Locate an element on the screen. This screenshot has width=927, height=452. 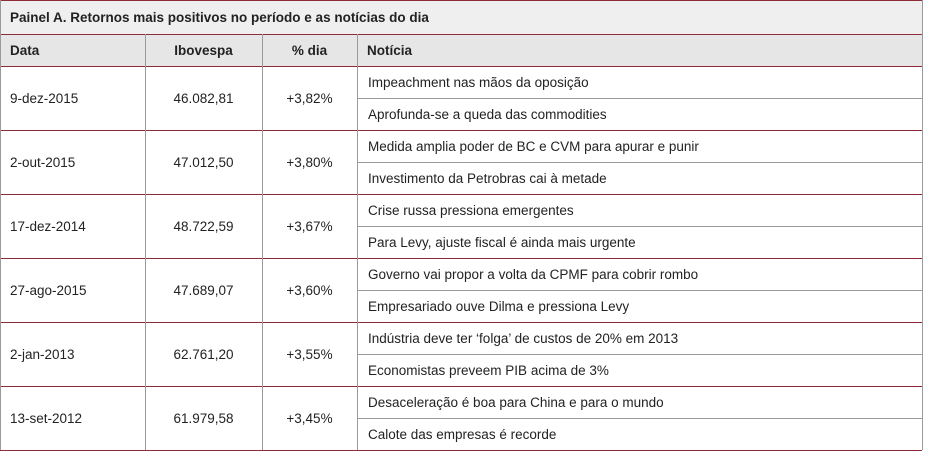
ibovespa-cell: 46.082,81 is located at coordinates (203, 98).